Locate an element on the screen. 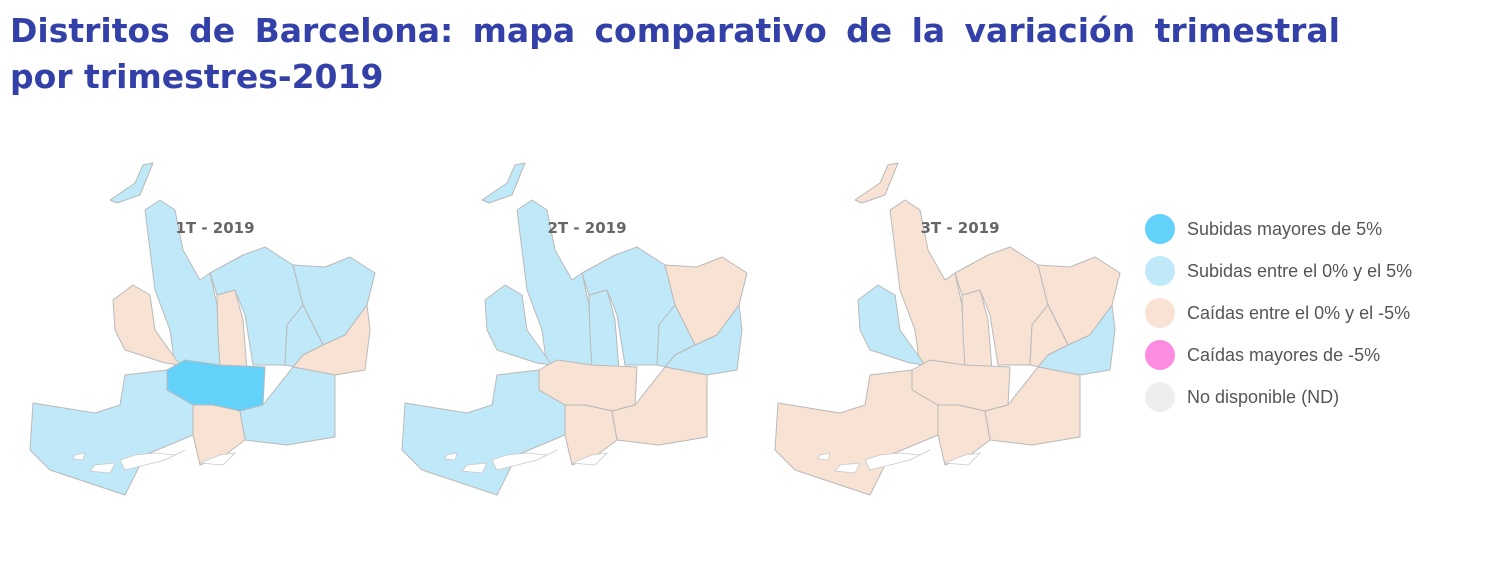  map-label: 2T - 2019 is located at coordinates (587, 228).